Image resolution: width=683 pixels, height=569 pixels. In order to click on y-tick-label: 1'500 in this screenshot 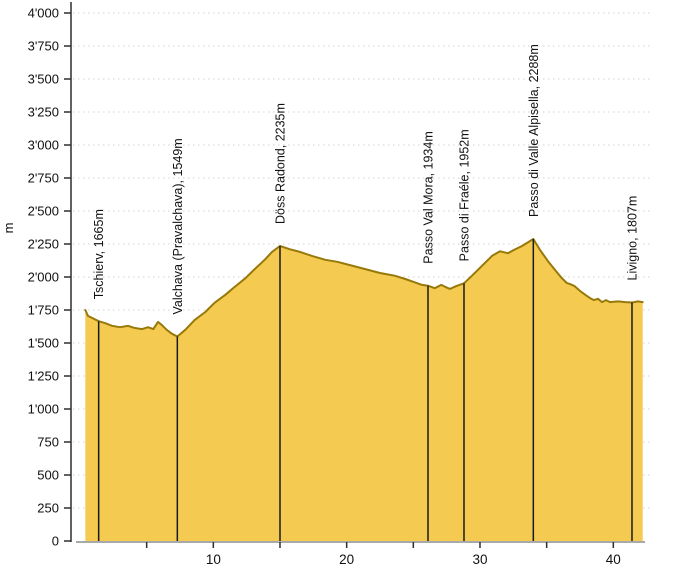, I will do `click(43, 343)`.